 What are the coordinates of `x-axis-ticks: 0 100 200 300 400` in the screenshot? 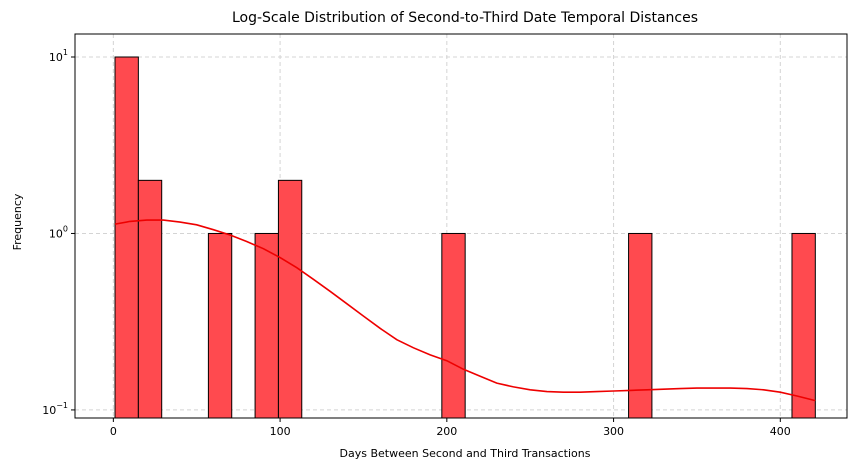 It's located at (450, 428).